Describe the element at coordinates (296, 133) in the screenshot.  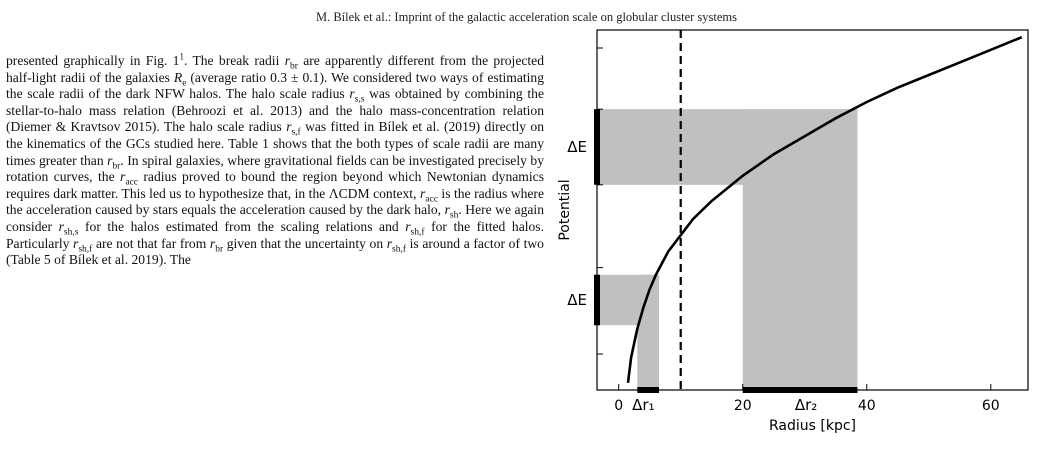
I see `math-subscript: s,f` at that location.